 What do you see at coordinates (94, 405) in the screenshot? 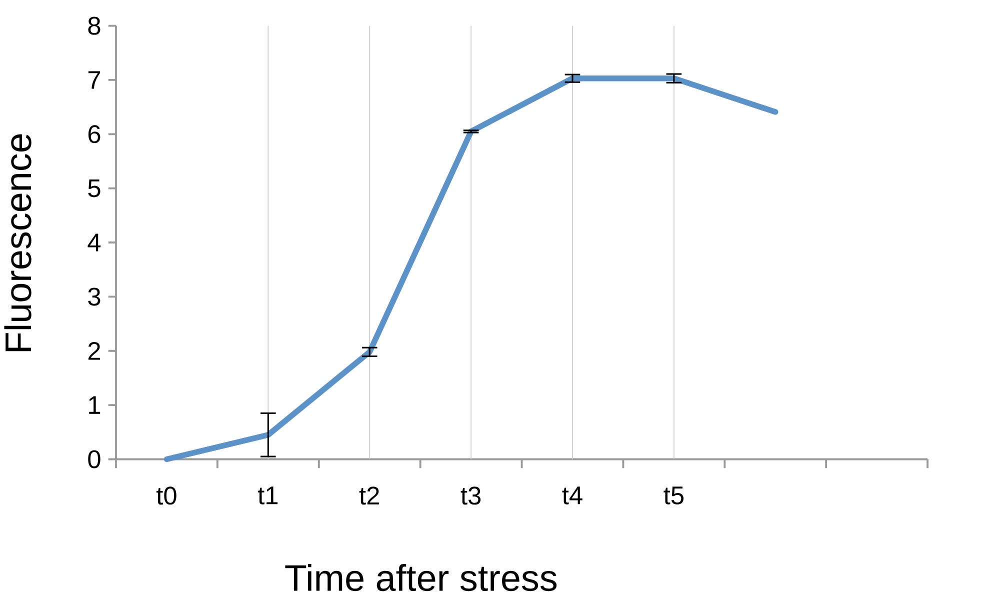
I see `y-tick-label: 1` at bounding box center [94, 405].